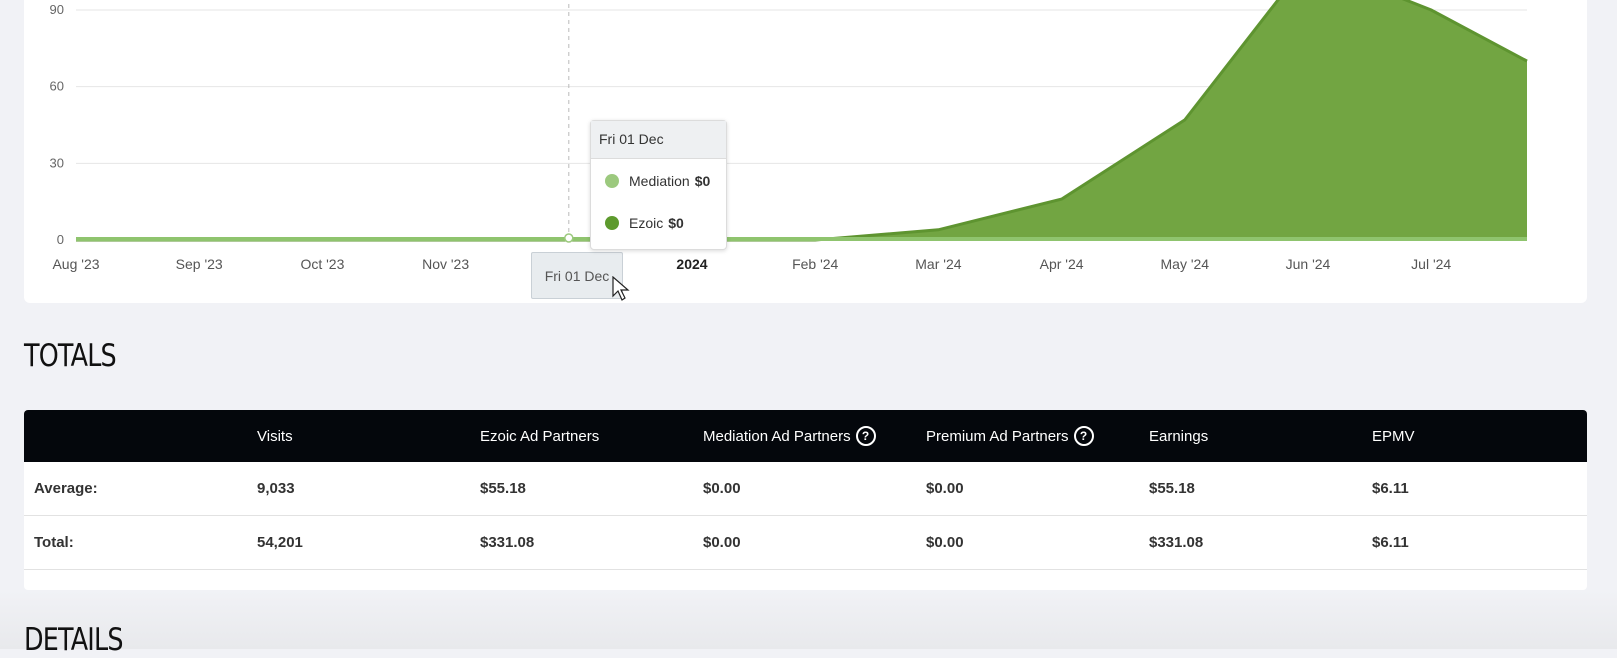 The width and height of the screenshot is (1617, 658). What do you see at coordinates (445, 264) in the screenshot?
I see `x-tick-label: Nov '23` at bounding box center [445, 264].